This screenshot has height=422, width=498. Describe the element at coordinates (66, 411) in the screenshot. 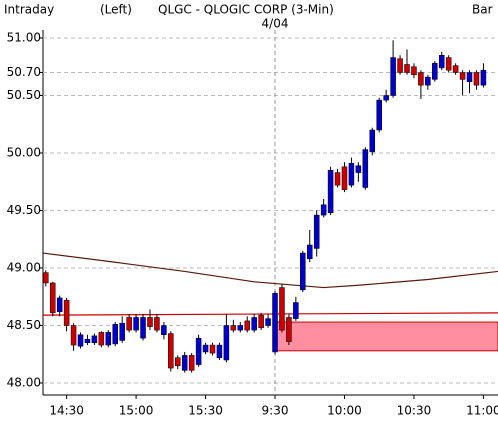

I see `x-tick-label: 14:30` at that location.